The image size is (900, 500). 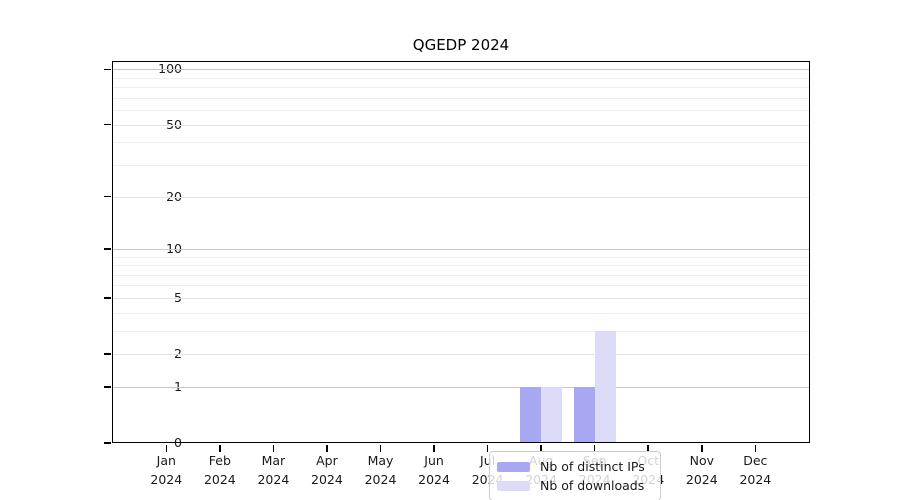 I want to click on x-tick-label: May 2024, so click(x=381, y=471).